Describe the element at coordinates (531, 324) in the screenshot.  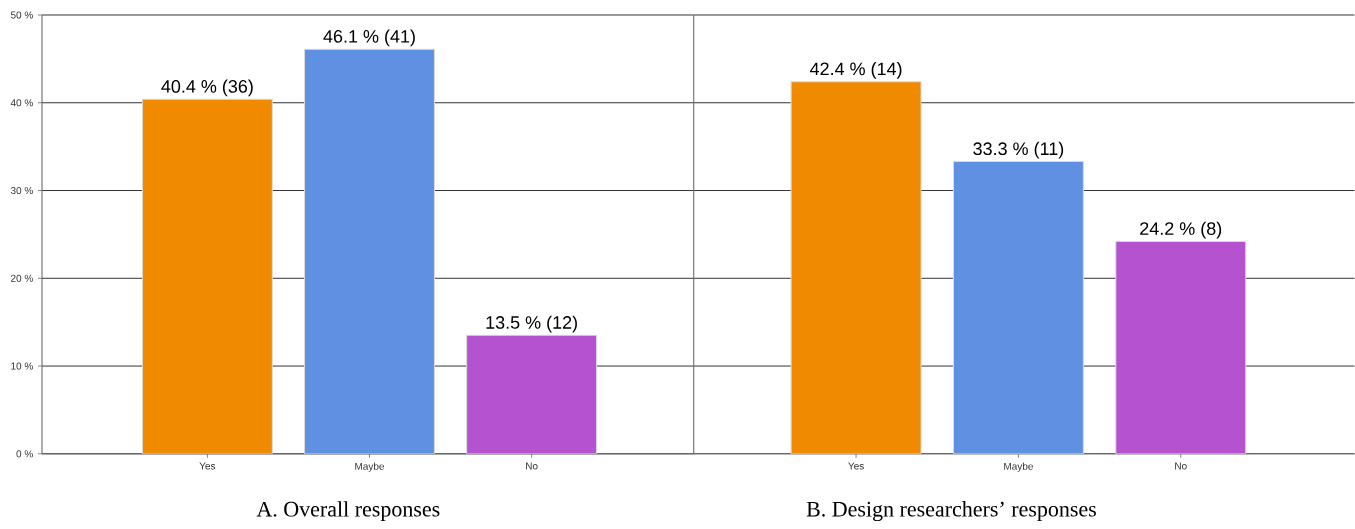
I see `data-label: 13.5 % (12)` at that location.